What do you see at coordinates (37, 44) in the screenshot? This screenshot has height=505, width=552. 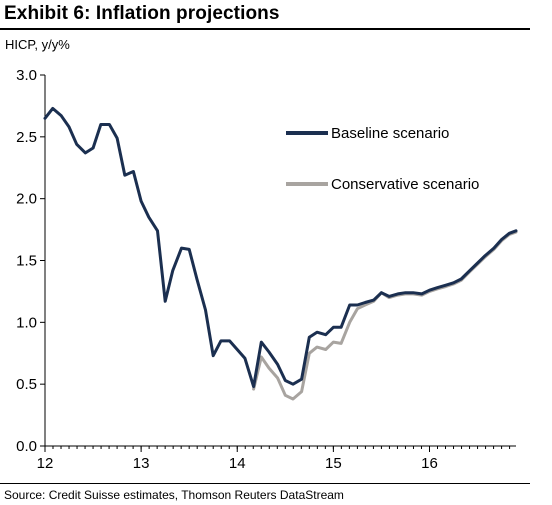 I see `y-axis-unit-label: HICP, y/y%` at bounding box center [37, 44].